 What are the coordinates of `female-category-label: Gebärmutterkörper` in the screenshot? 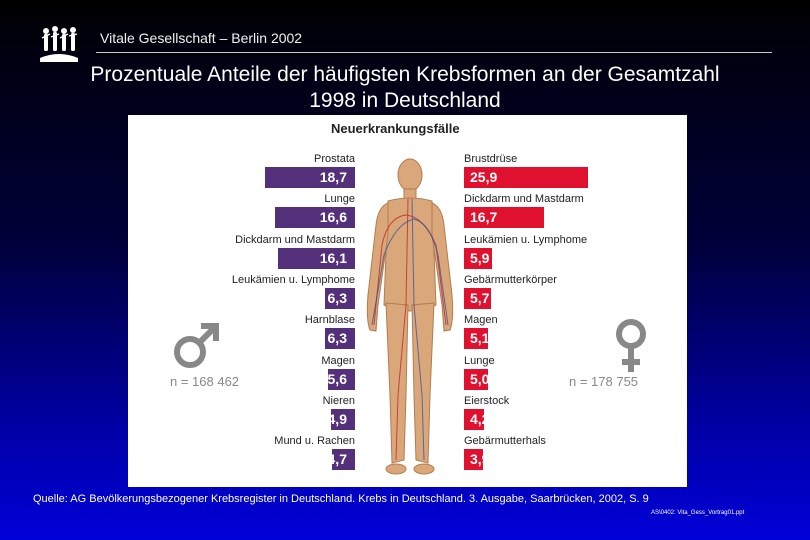 It's located at (510, 279).